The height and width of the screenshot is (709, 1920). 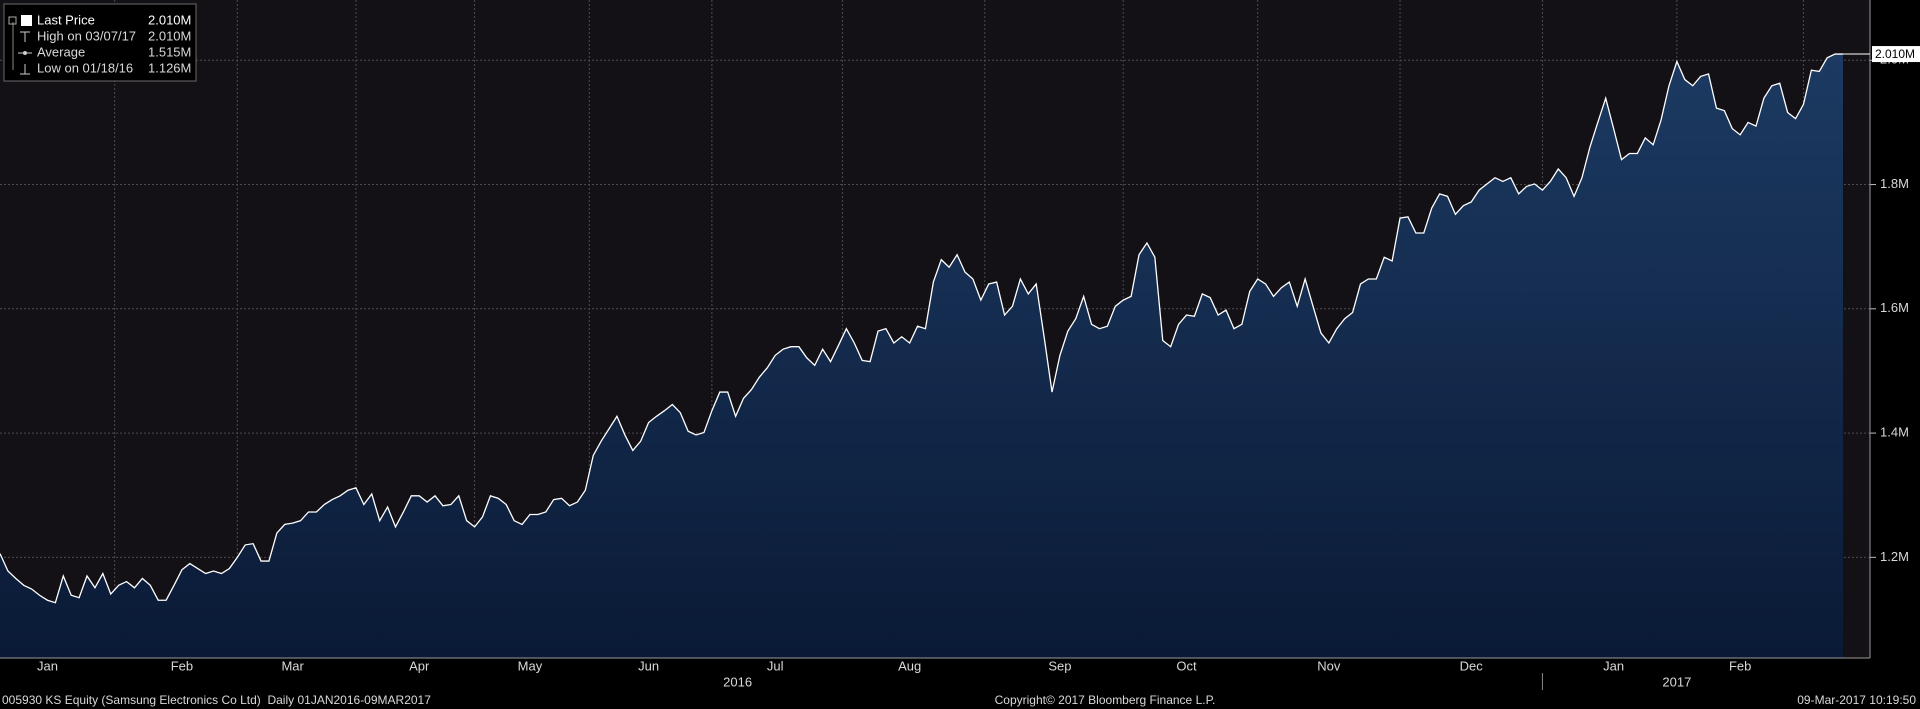 I want to click on x-tick-label: Dec, so click(x=1472, y=665).